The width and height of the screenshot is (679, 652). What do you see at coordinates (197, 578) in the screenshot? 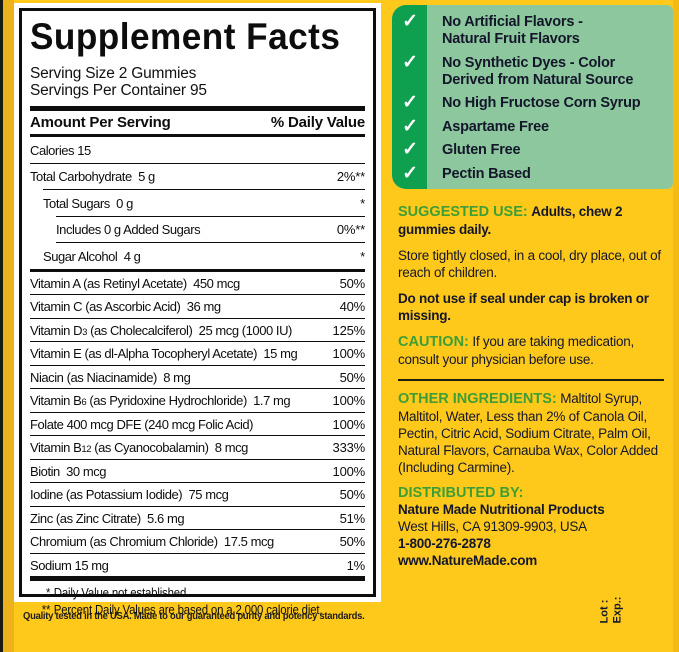
I see `thick-divider-bottom` at bounding box center [197, 578].